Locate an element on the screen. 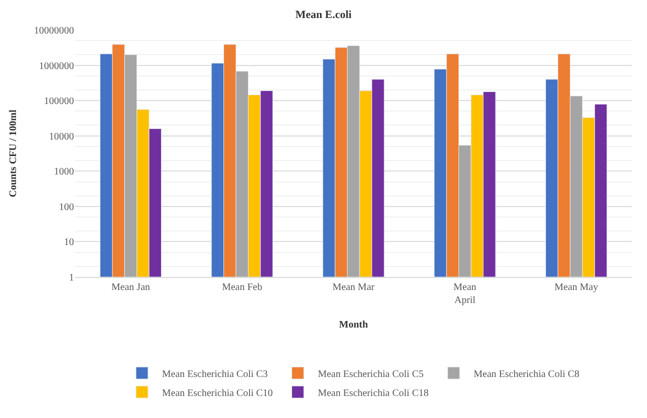 The height and width of the screenshot is (418, 647). legend-label: Mean Escherichia Coli C3 is located at coordinates (215, 374).